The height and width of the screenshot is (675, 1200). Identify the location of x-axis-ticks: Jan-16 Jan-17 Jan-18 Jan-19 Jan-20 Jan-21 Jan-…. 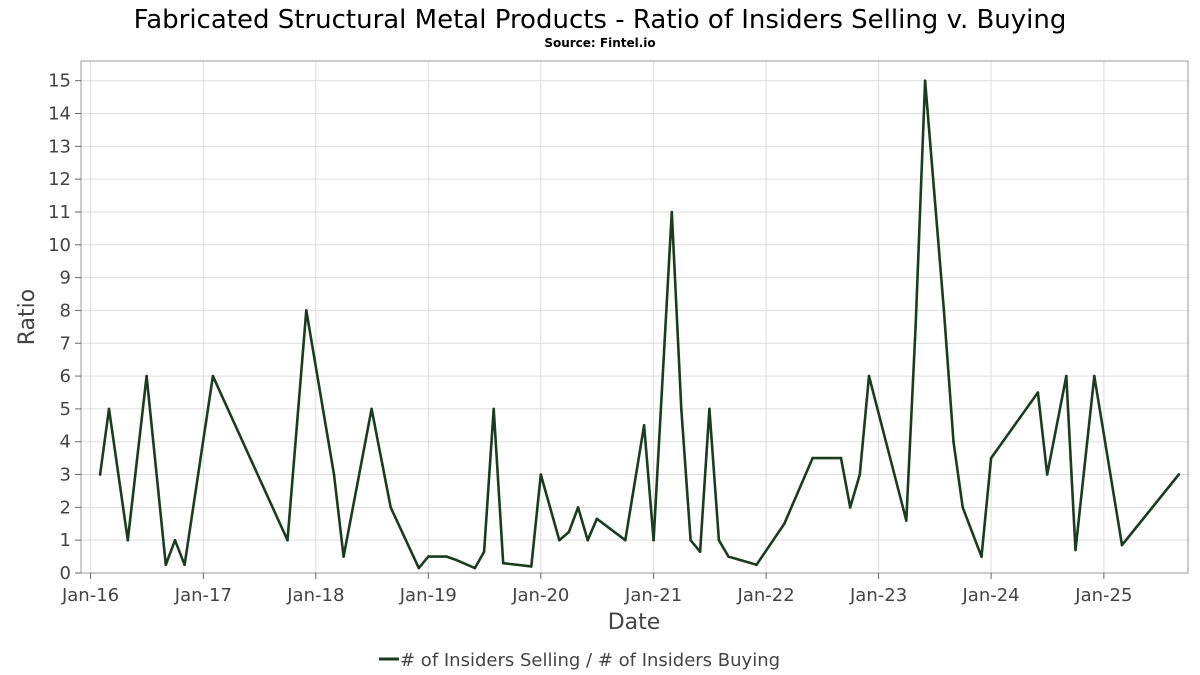
(596, 589).